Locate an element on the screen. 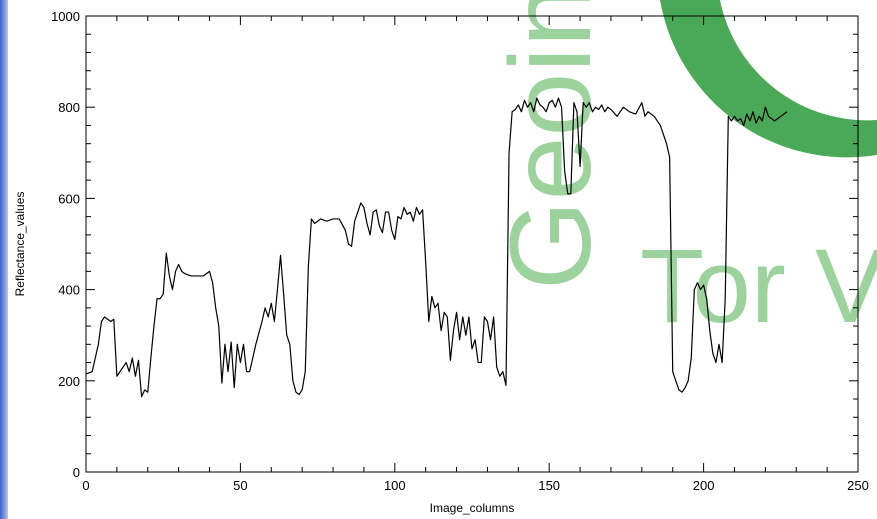 The width and height of the screenshot is (877, 519). x-tick-label: 150 is located at coordinates (549, 485).